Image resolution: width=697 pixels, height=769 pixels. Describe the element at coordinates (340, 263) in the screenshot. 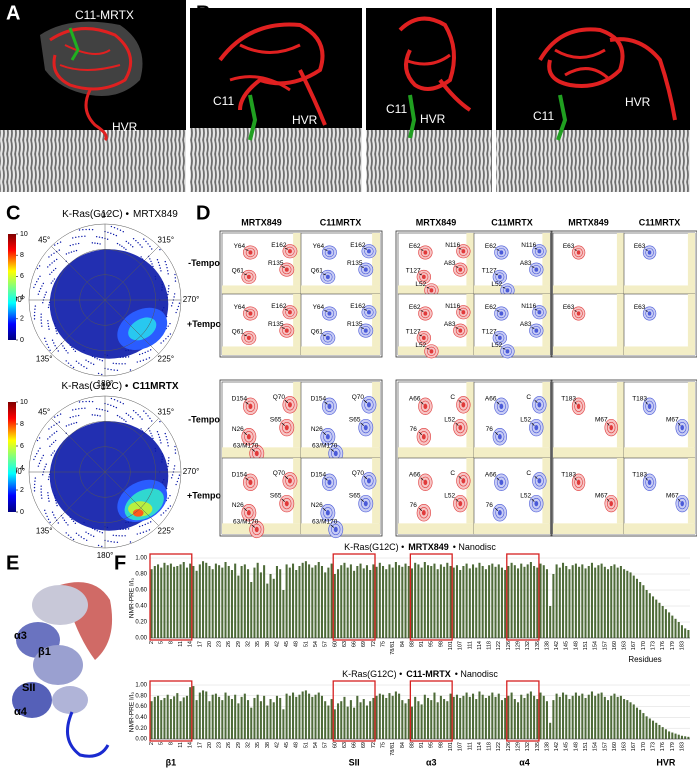

I see `spectrum: Y64 R135 Q61 E162` at that location.